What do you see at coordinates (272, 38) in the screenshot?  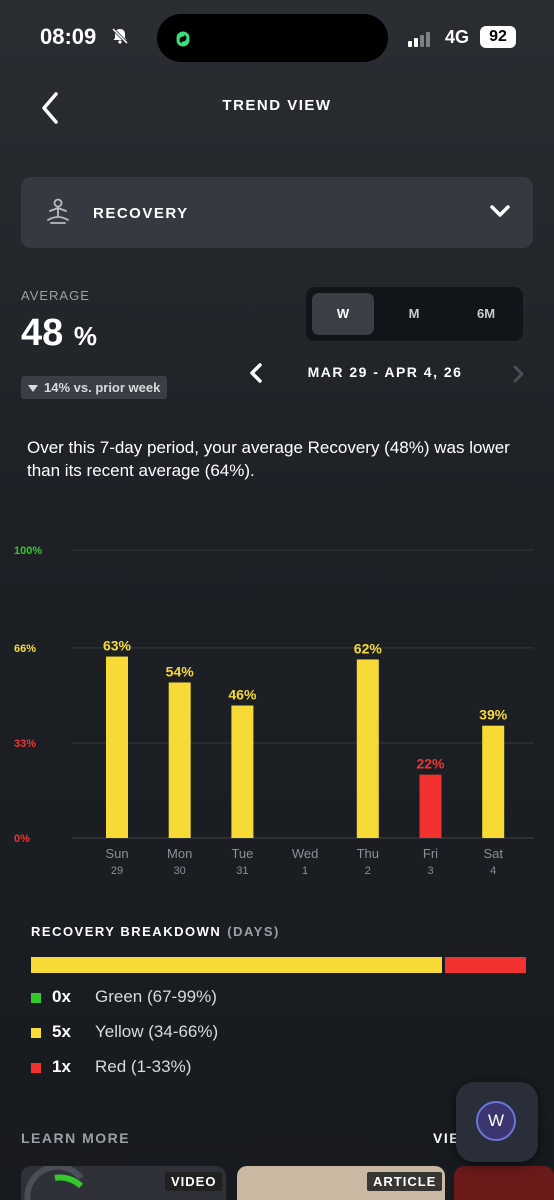 I see `dynamic-island` at bounding box center [272, 38].